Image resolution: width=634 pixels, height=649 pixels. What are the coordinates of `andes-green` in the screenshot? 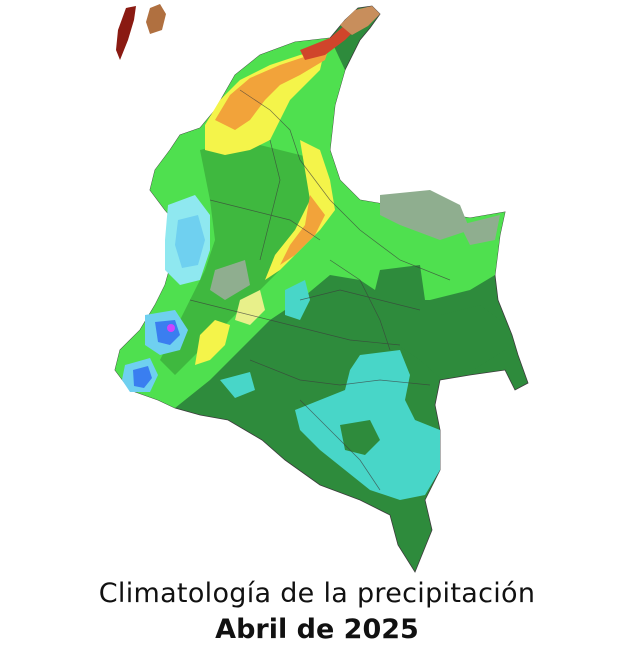 It's located at (245, 257).